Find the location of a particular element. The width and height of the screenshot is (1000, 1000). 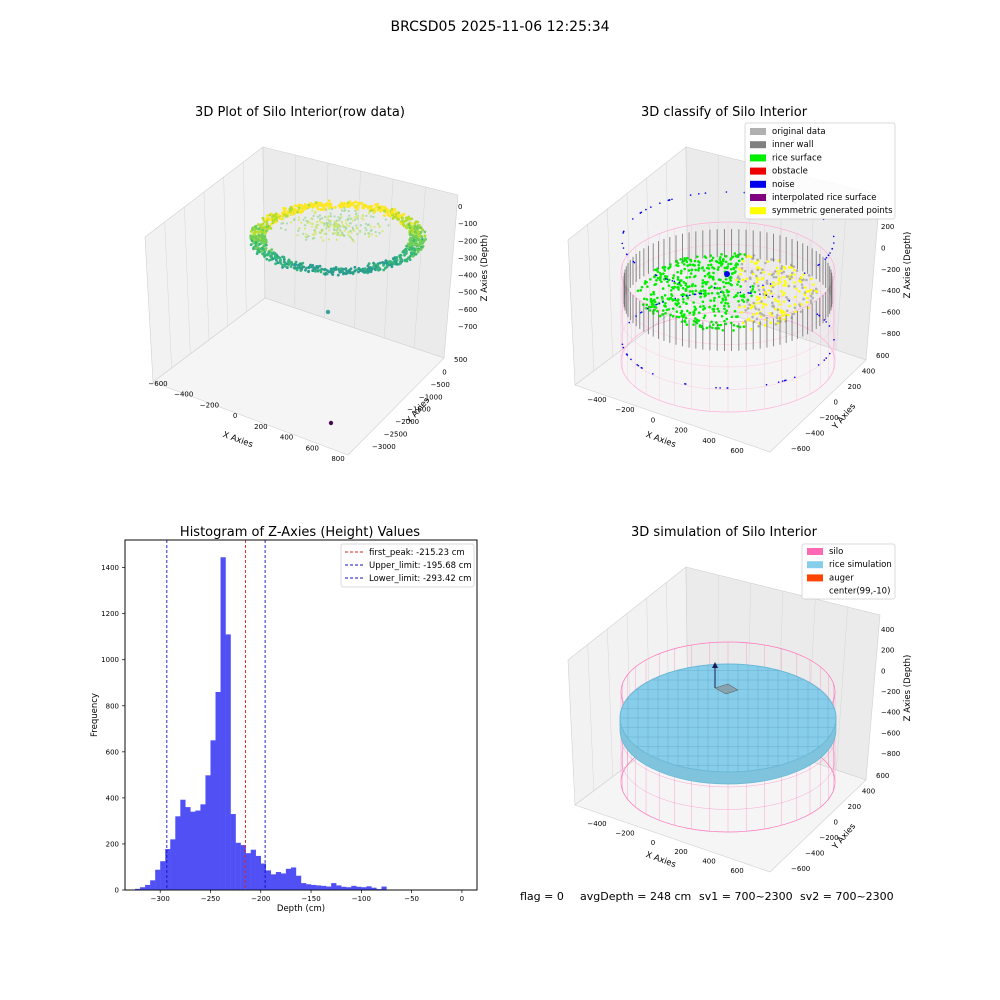

classify-x-tick: −400 is located at coordinates (596, 400).